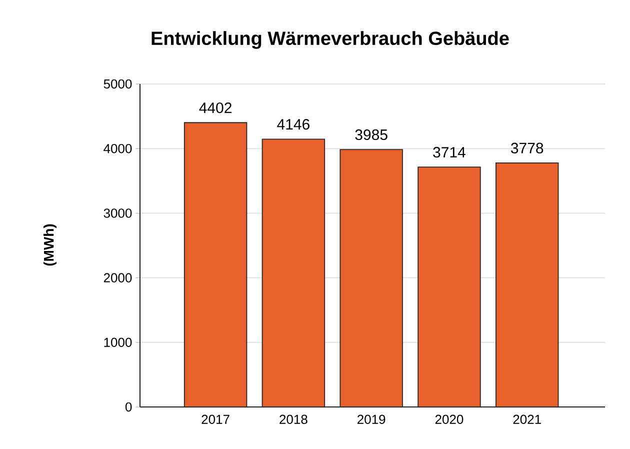 This screenshot has height=449, width=630. What do you see at coordinates (118, 342) in the screenshot?
I see `y-tick-label: 1000` at bounding box center [118, 342].